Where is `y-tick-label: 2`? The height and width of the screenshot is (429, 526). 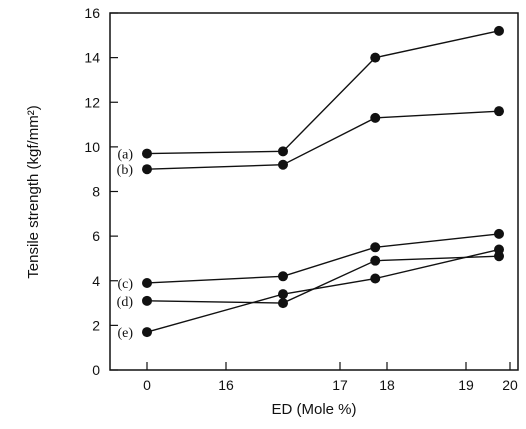 y-tick-label: 2 is located at coordinates (96, 325).